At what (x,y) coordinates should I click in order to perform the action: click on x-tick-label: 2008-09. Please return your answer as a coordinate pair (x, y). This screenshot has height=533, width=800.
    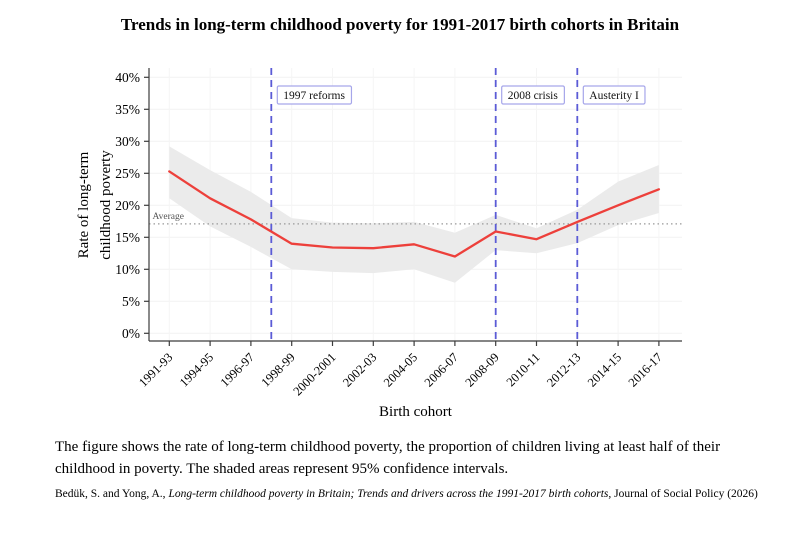
    Looking at the image, I should click on (481, 369).